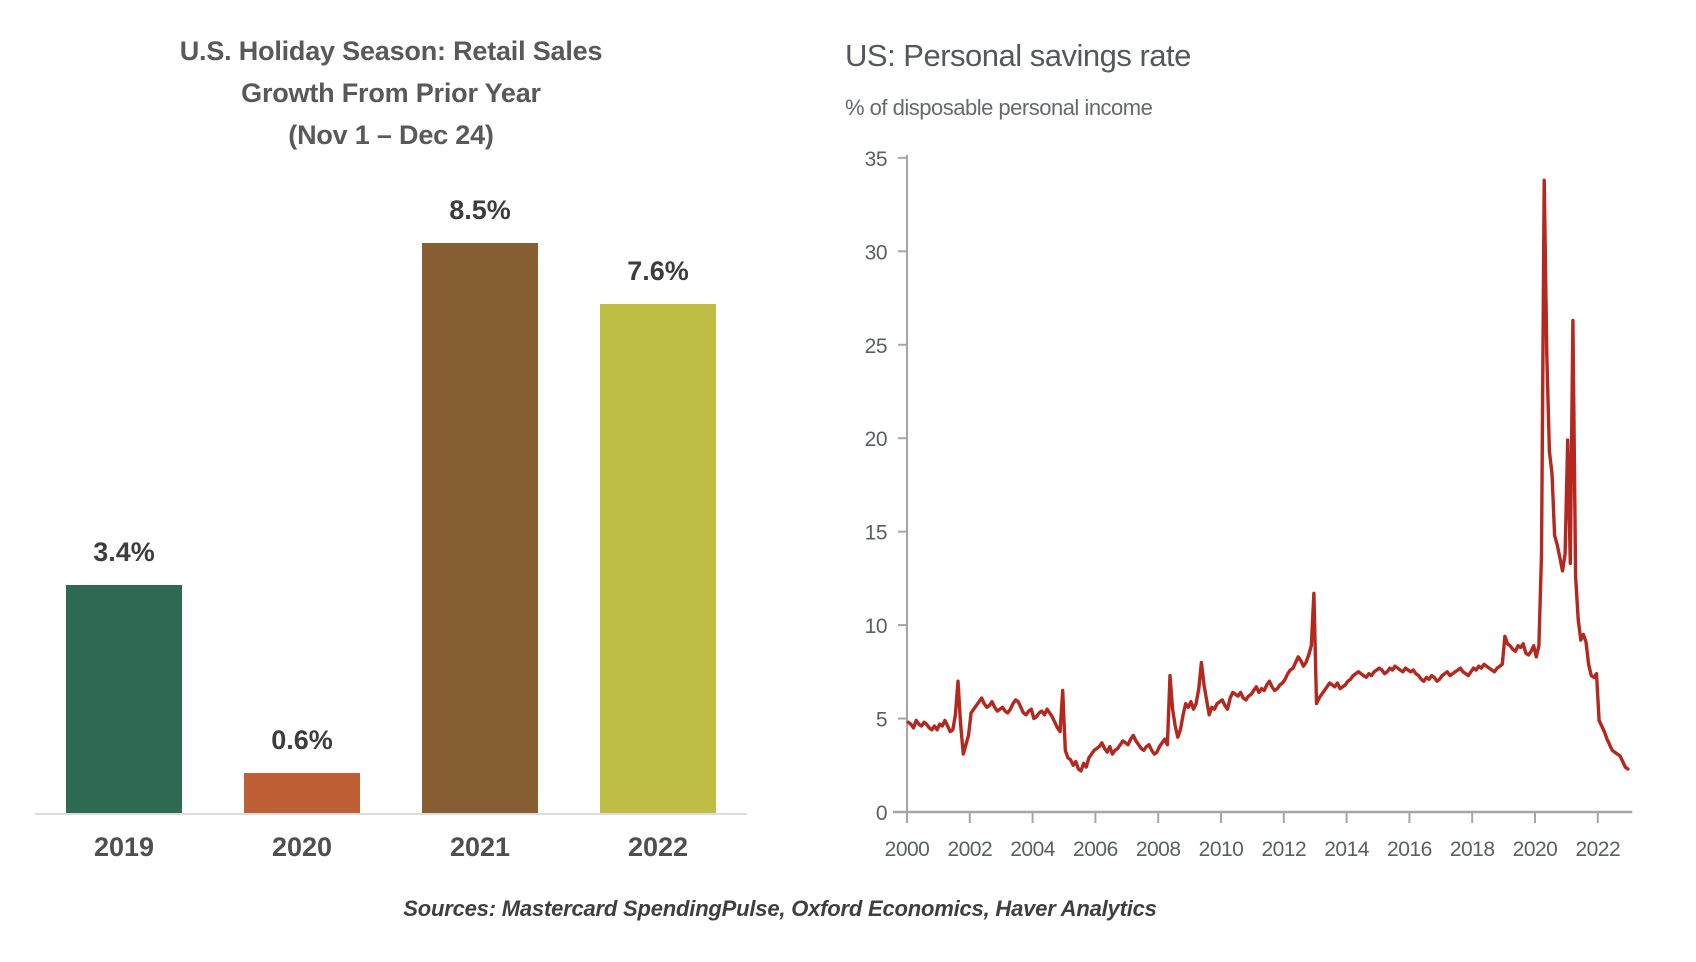 The image size is (1696, 962). I want to click on y-tick-label: 35, so click(876, 159).